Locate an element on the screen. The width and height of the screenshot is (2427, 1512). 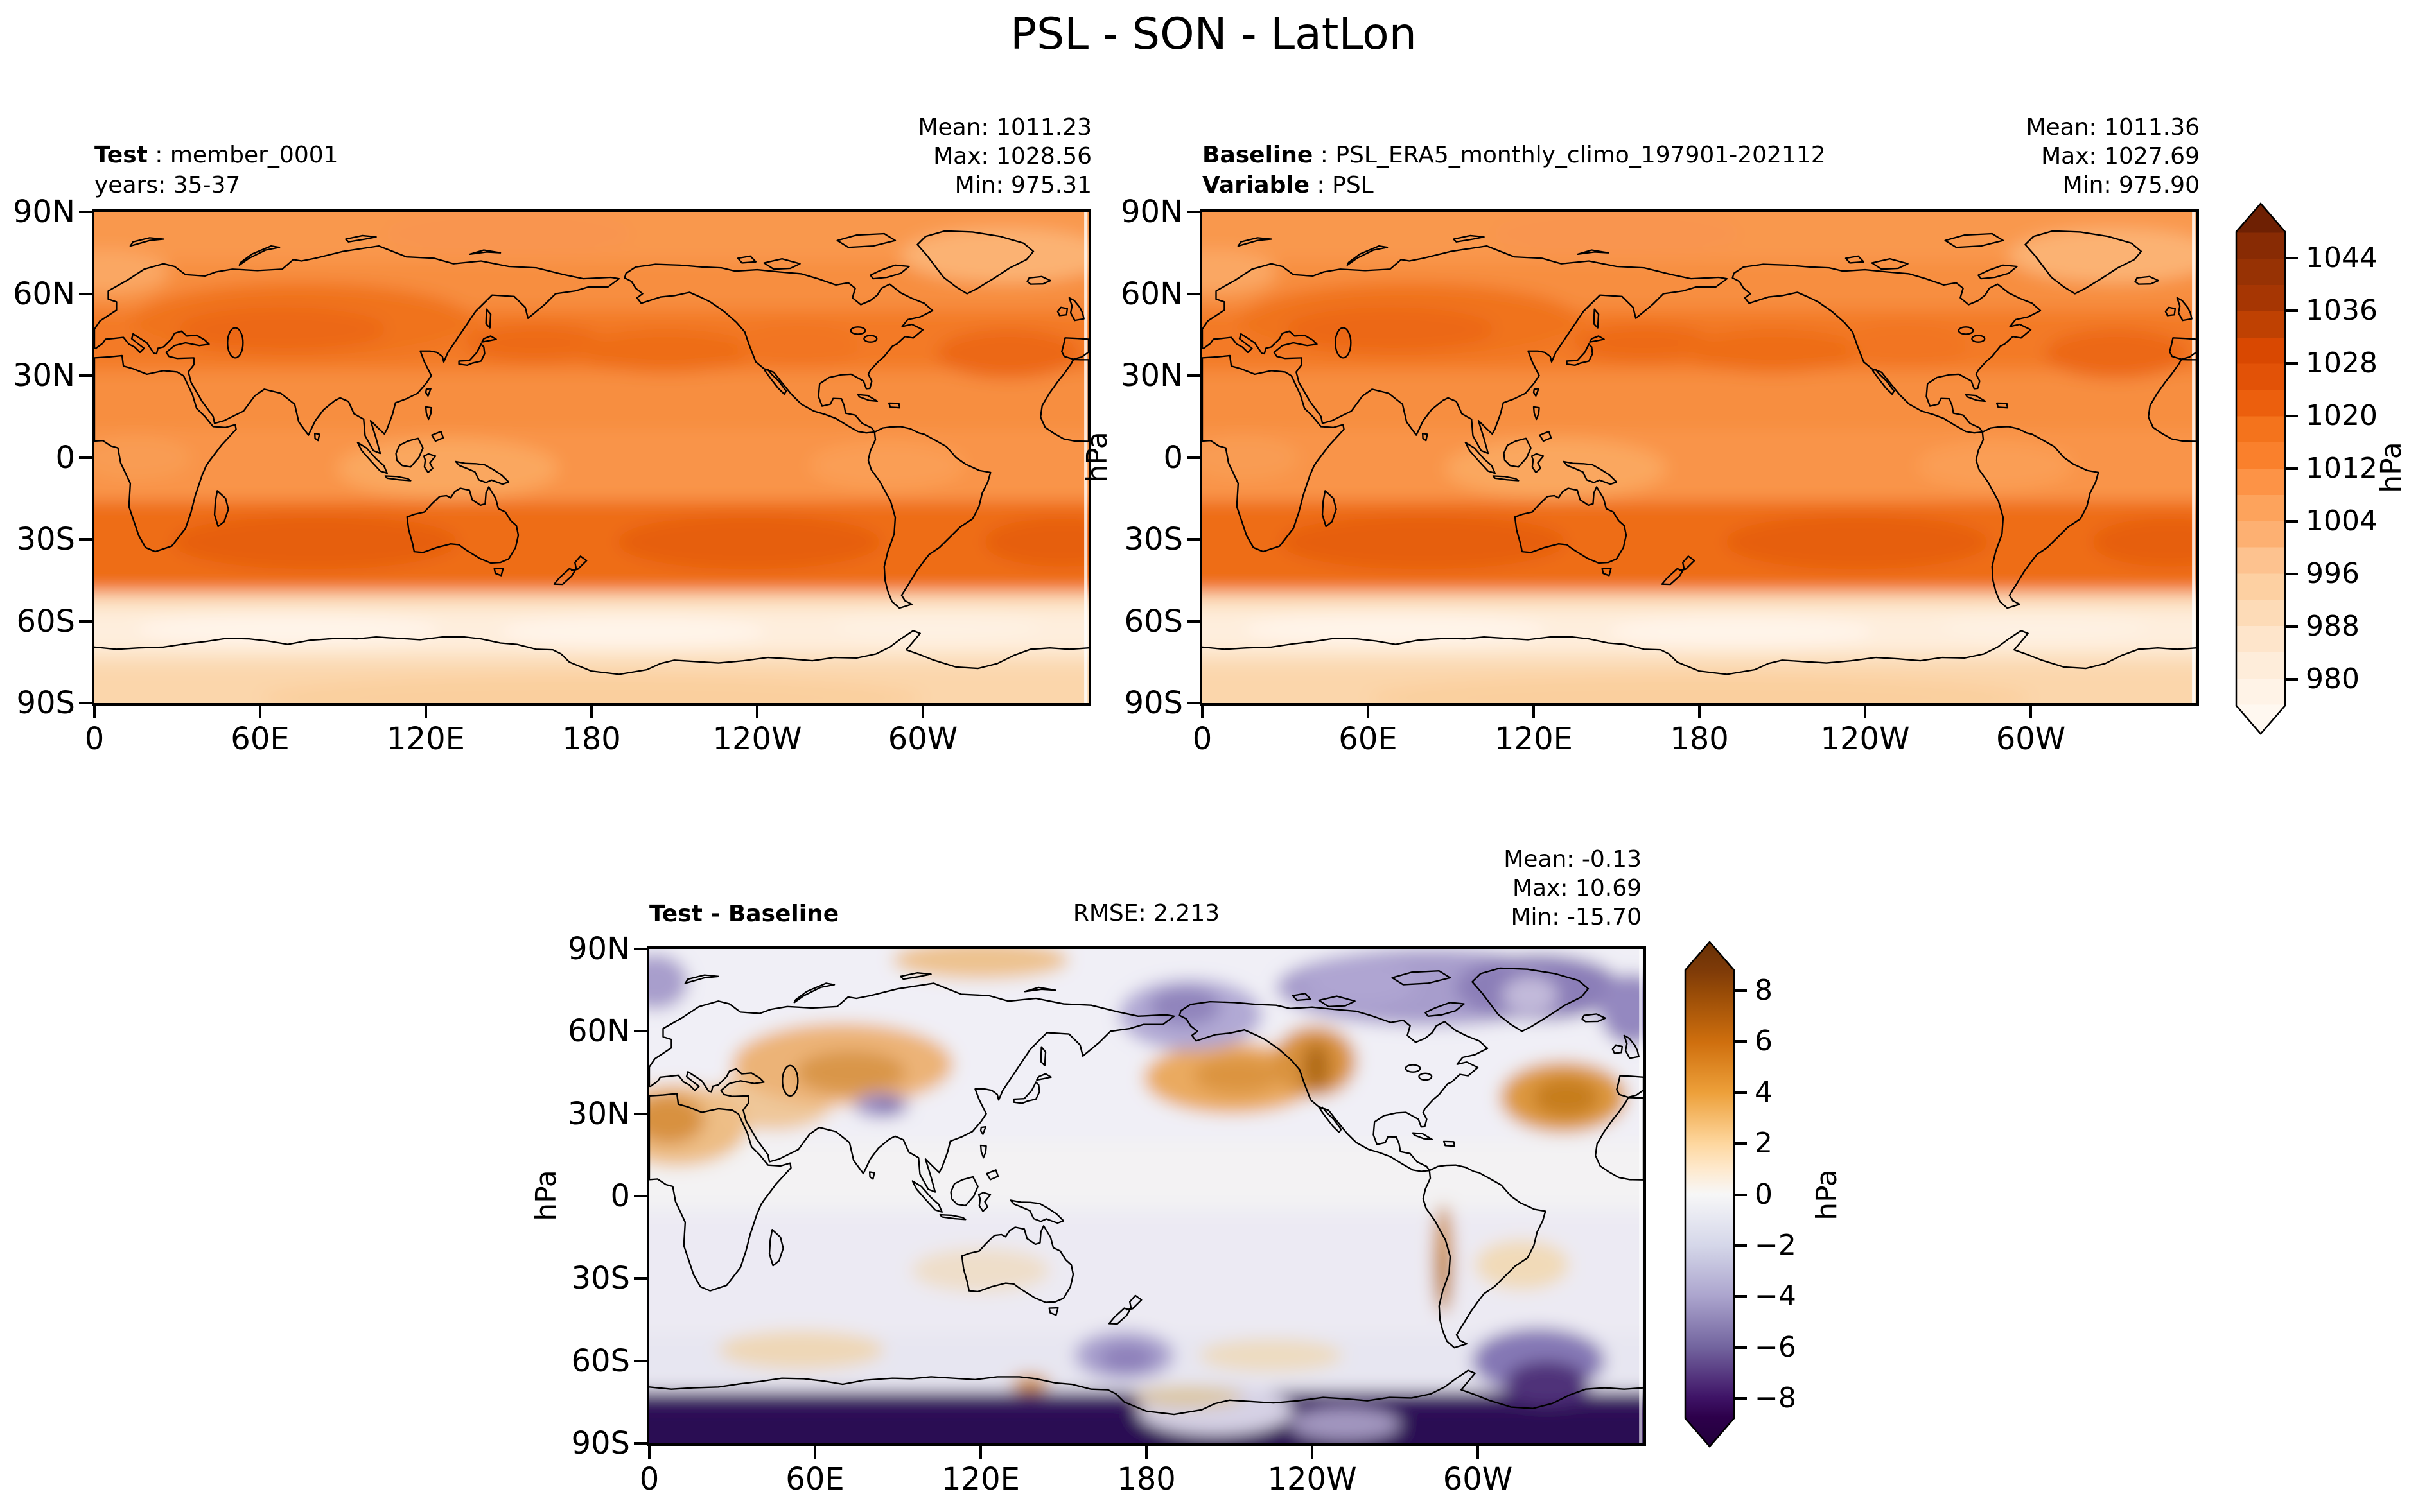
baseline-map-plot is located at coordinates (1699, 457).